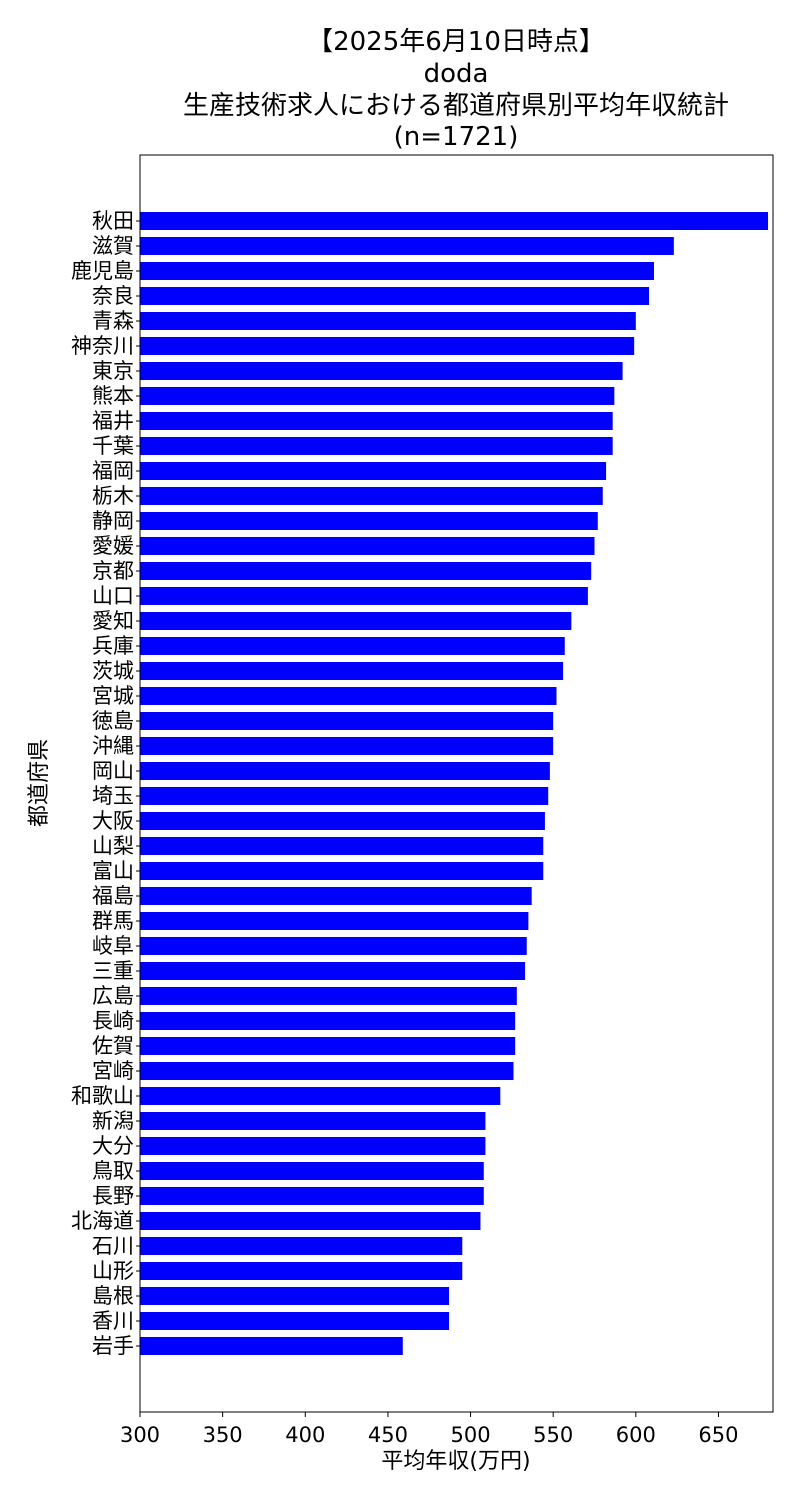  What do you see at coordinates (102, 271) in the screenshot?
I see `category-label-2: 鹿児島` at bounding box center [102, 271].